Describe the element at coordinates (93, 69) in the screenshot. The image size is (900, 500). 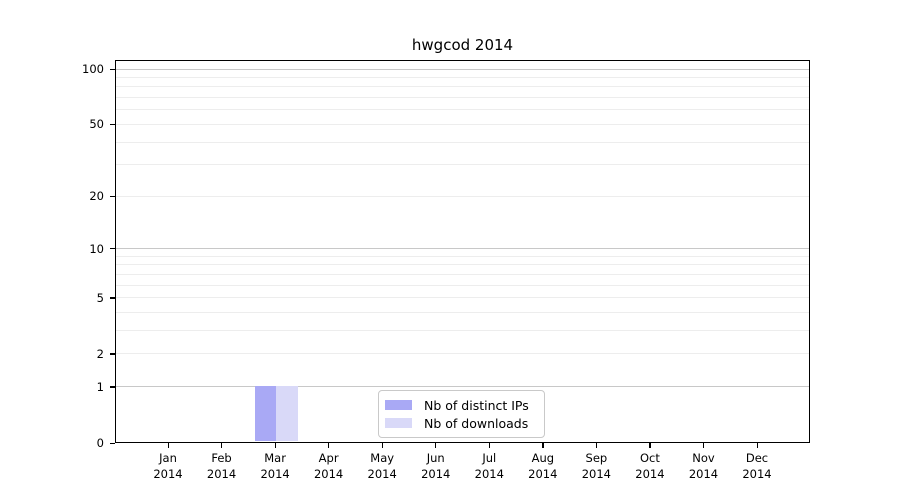
I see `y-tick-label: 100` at that location.